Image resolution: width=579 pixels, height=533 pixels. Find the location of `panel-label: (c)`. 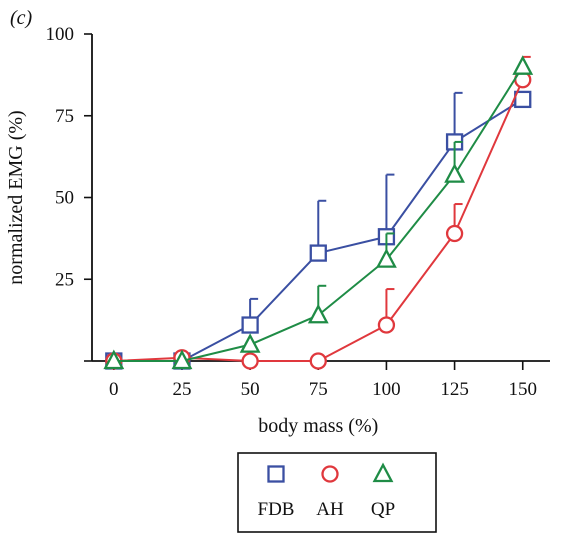

panel-label: (c) is located at coordinates (21, 18).